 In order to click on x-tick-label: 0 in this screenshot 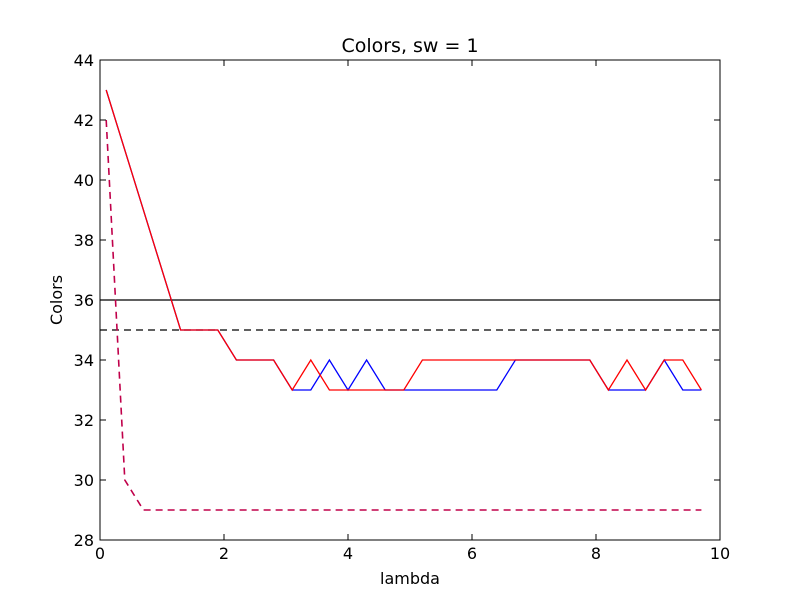, I will do `click(100, 553)`.